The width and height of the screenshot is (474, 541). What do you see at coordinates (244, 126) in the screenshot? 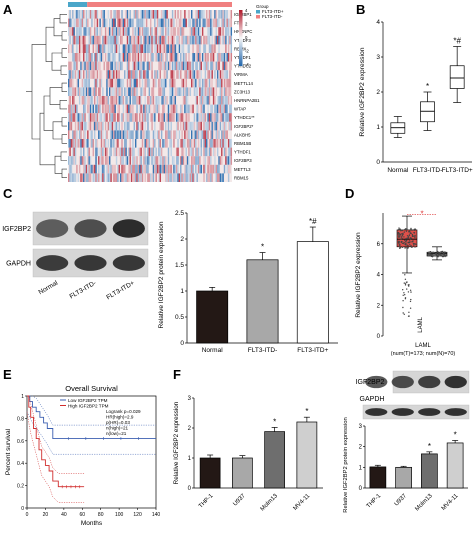
I see `heatmap-row-label: IGF2BP2*` at bounding box center [244, 126].